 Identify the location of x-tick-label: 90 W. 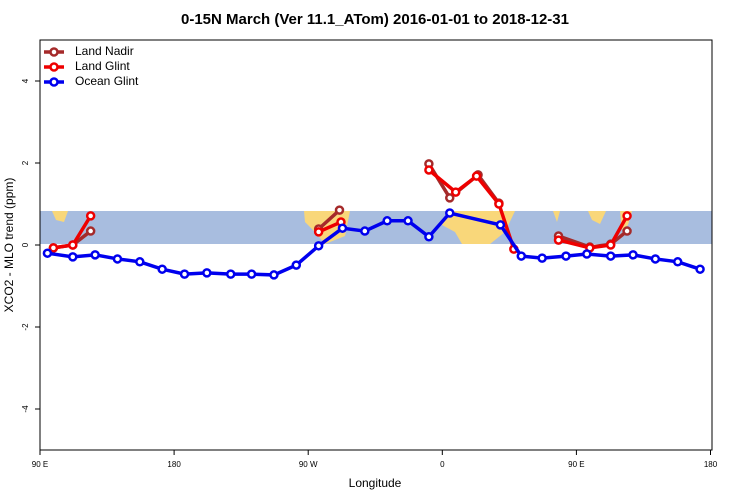
(308, 464).